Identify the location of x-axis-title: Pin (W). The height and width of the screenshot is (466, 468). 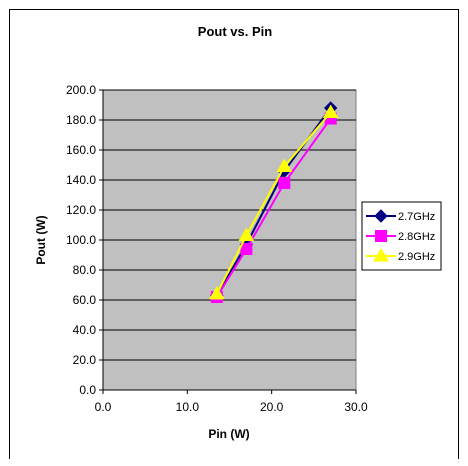
(228, 434).